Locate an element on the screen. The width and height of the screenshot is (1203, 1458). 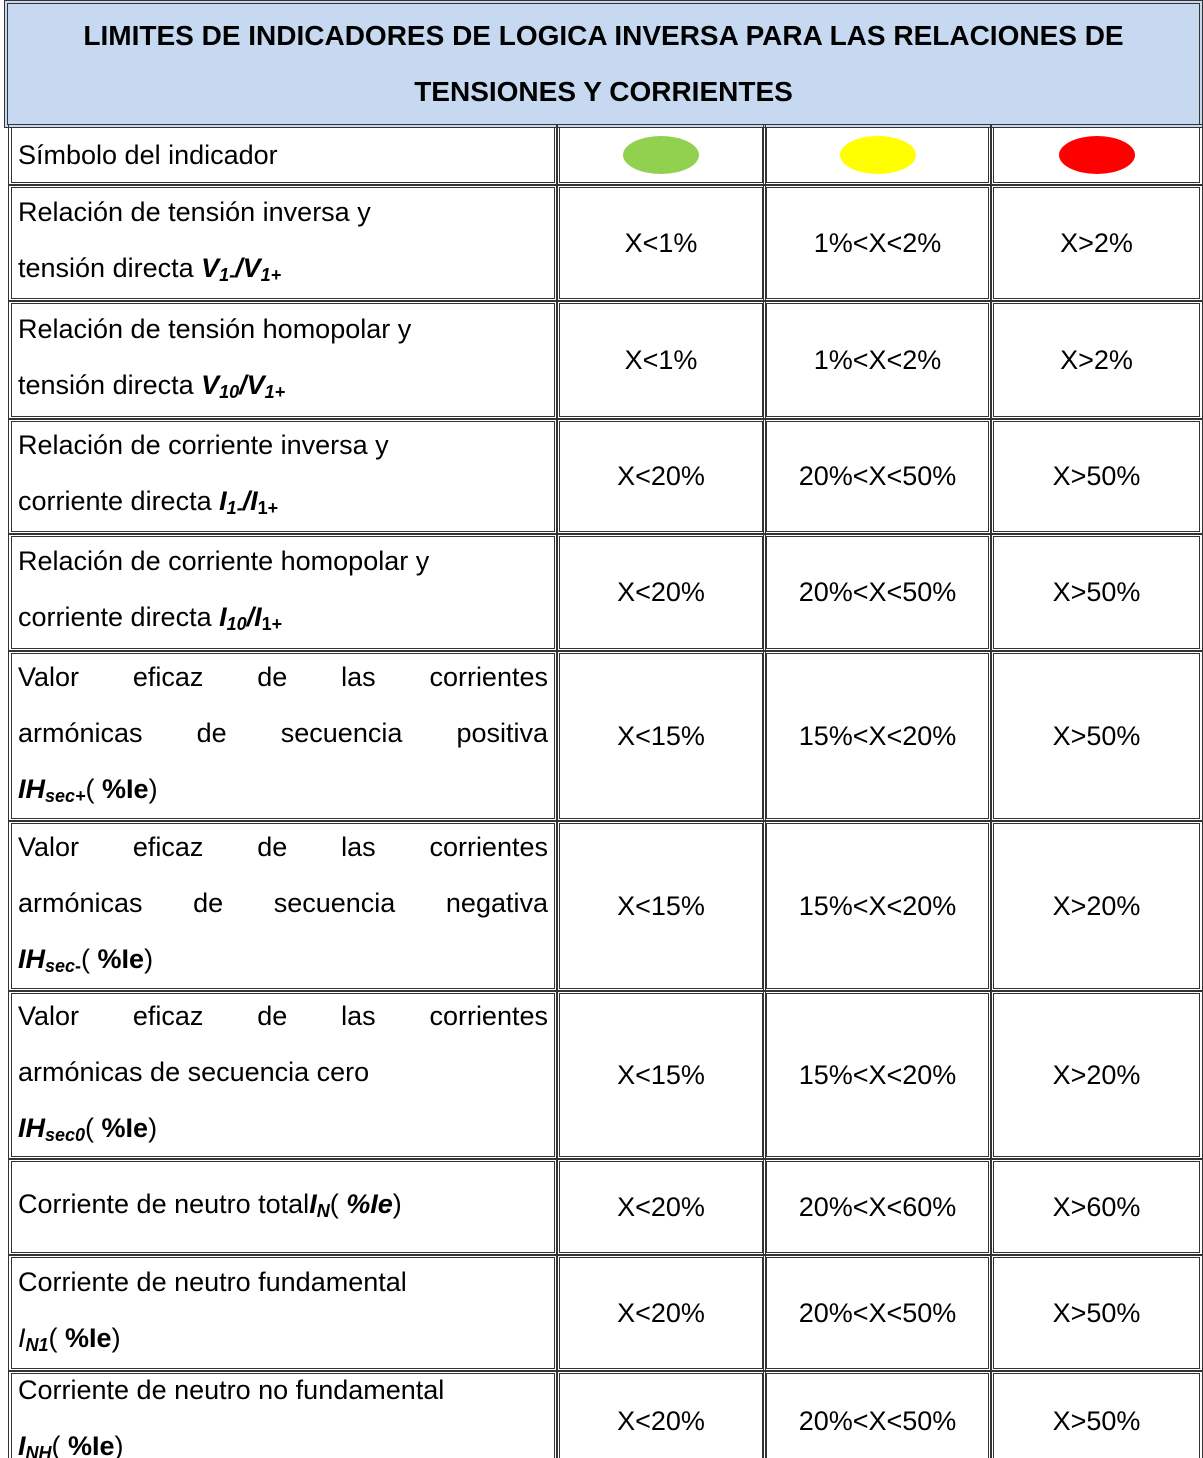
label-text: armónicas de secuencia negativa is located at coordinates (283, 902).